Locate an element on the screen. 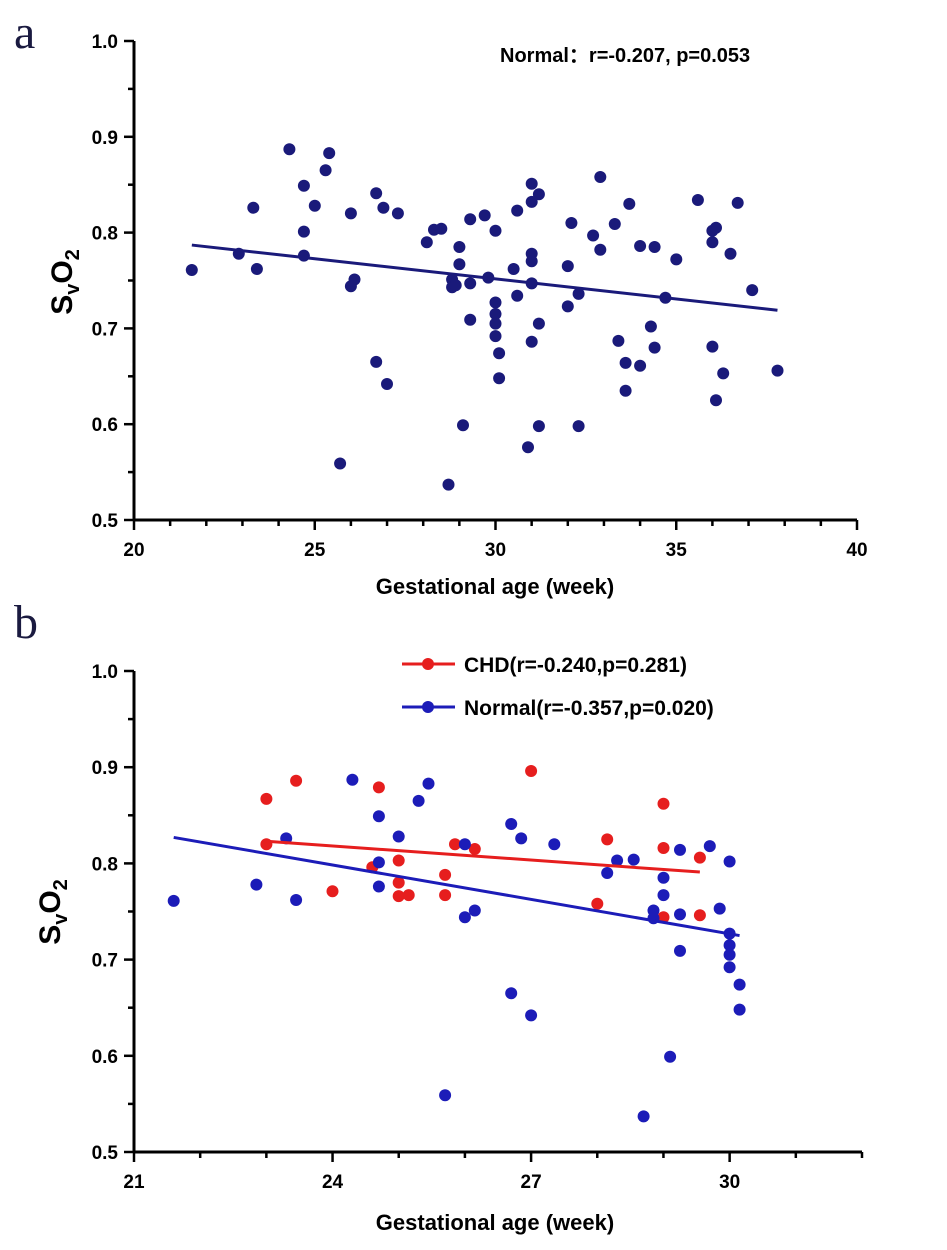  panel-b-x-axis-title: Gestational age (week) is located at coordinates (495, 1222).